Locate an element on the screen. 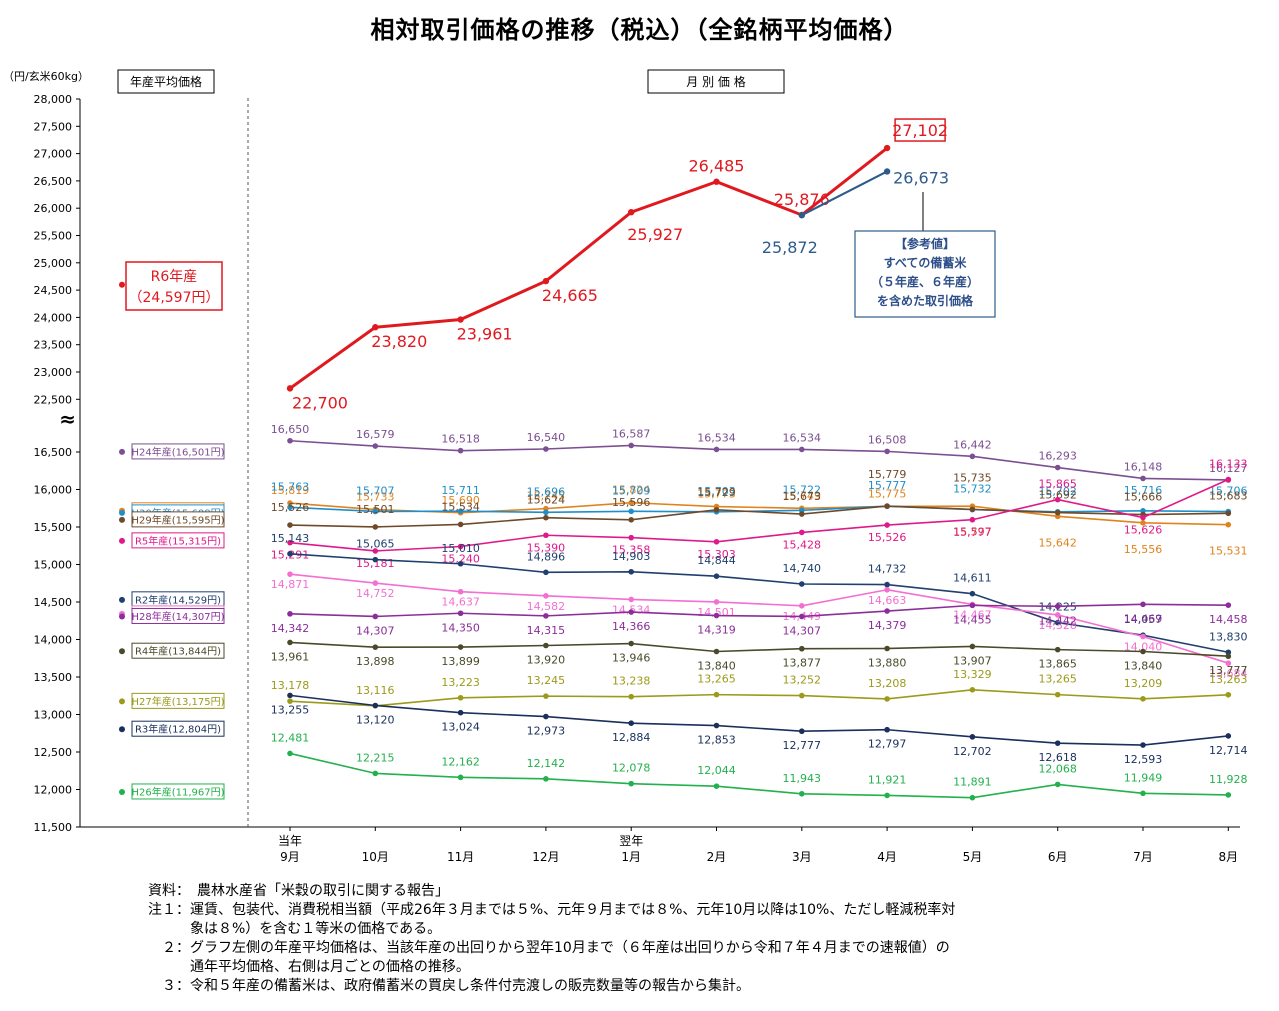 This screenshot has width=1279, height=1011. data-label-R1: 15,531 is located at coordinates (1228, 551).